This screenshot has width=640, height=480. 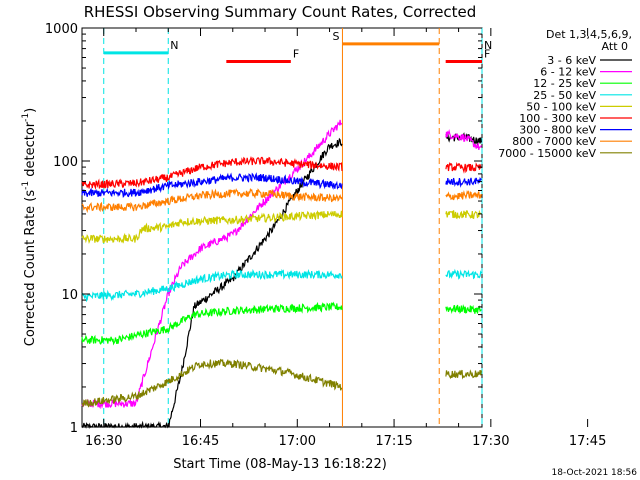 What do you see at coordinates (335, 36) in the screenshot?
I see `flag-label-S: S` at bounding box center [335, 36].